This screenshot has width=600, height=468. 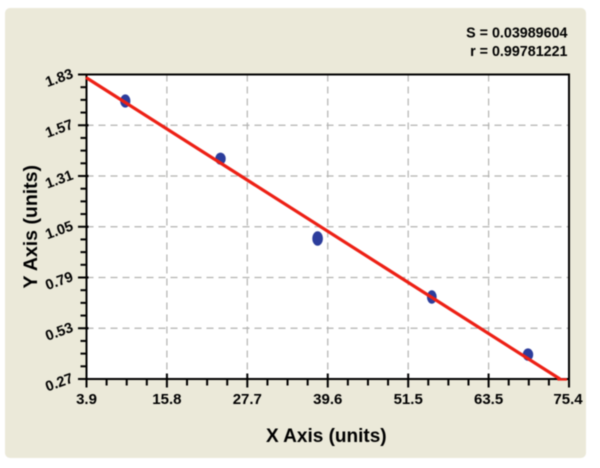 I want to click on svg-text: 3.9, so click(x=86, y=399).